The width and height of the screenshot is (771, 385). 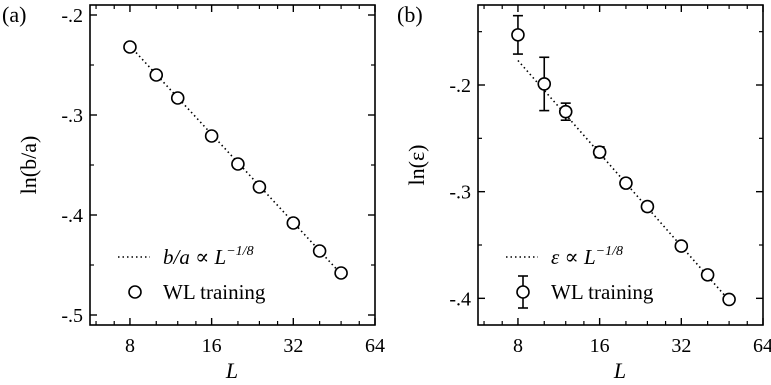 I want to click on panel-a-label: (a), so click(x=14, y=14).